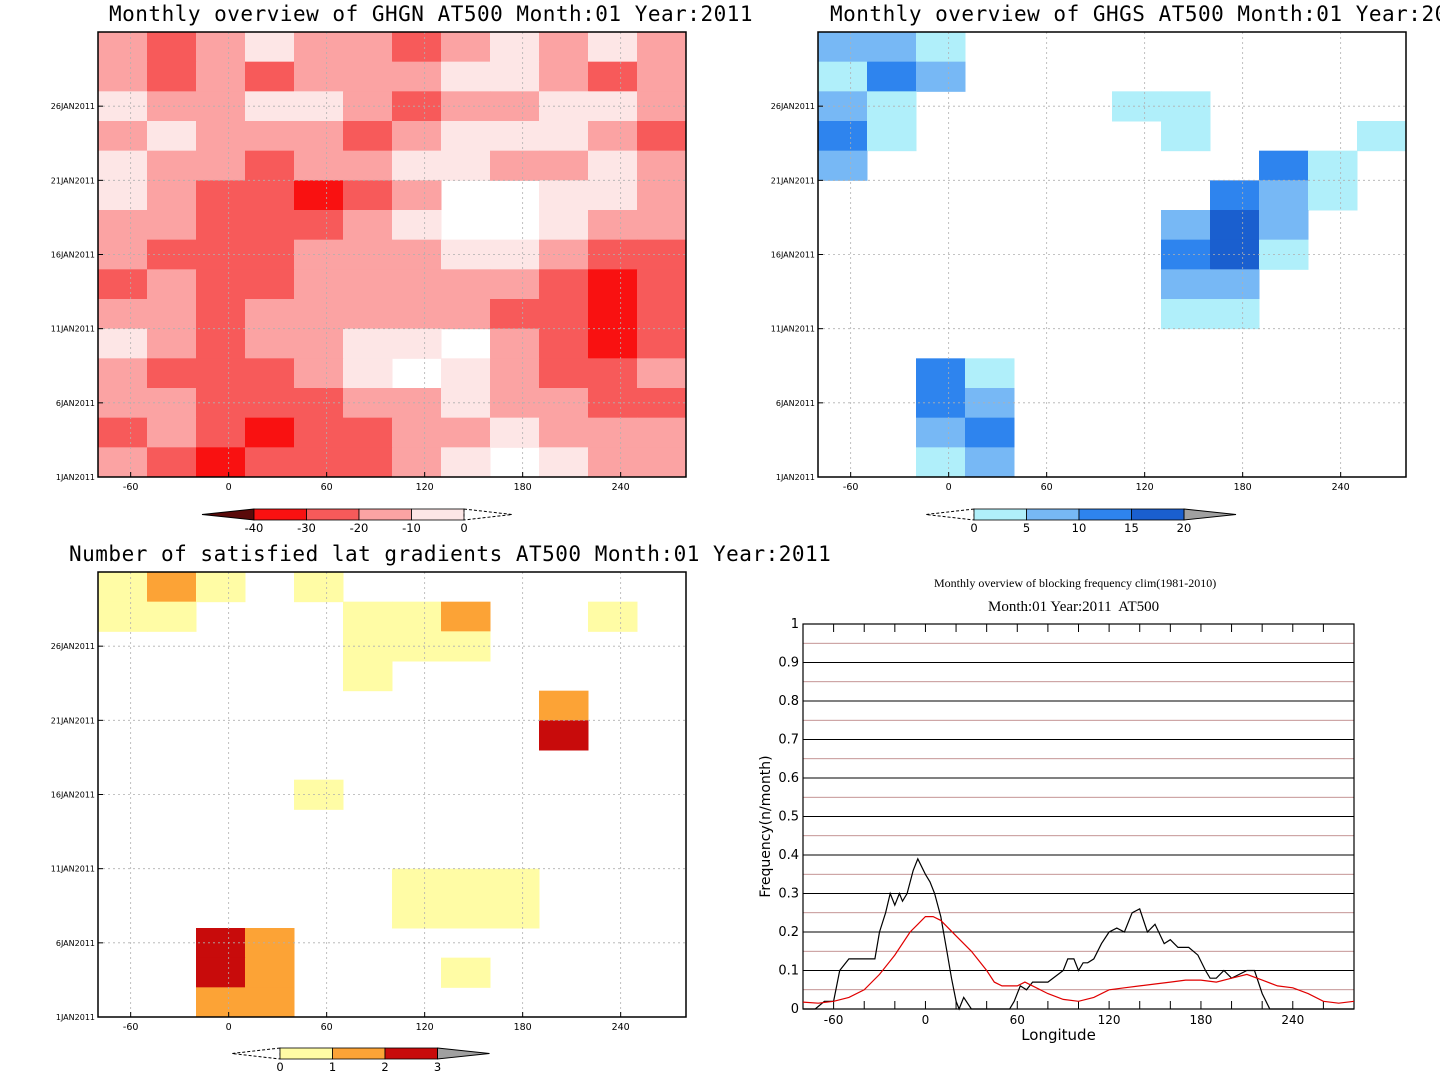 The image size is (1440, 1091). What do you see at coordinates (463, 528) in the screenshot?
I see `colorbar-label: 0` at bounding box center [463, 528].